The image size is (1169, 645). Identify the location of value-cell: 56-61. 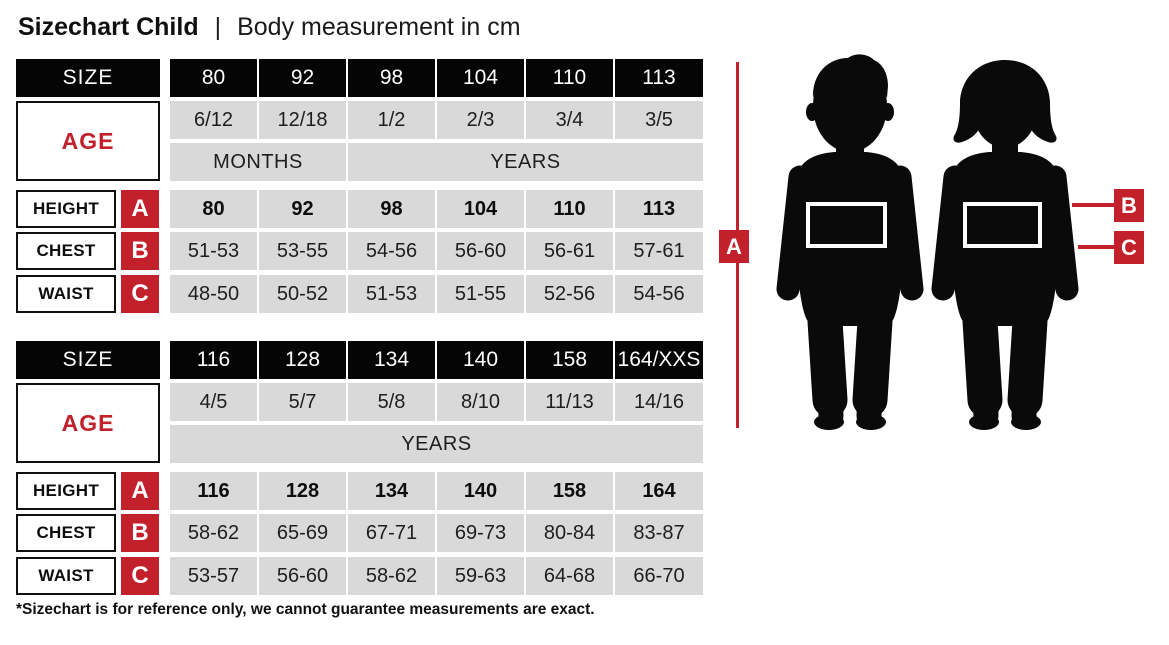
(569, 251).